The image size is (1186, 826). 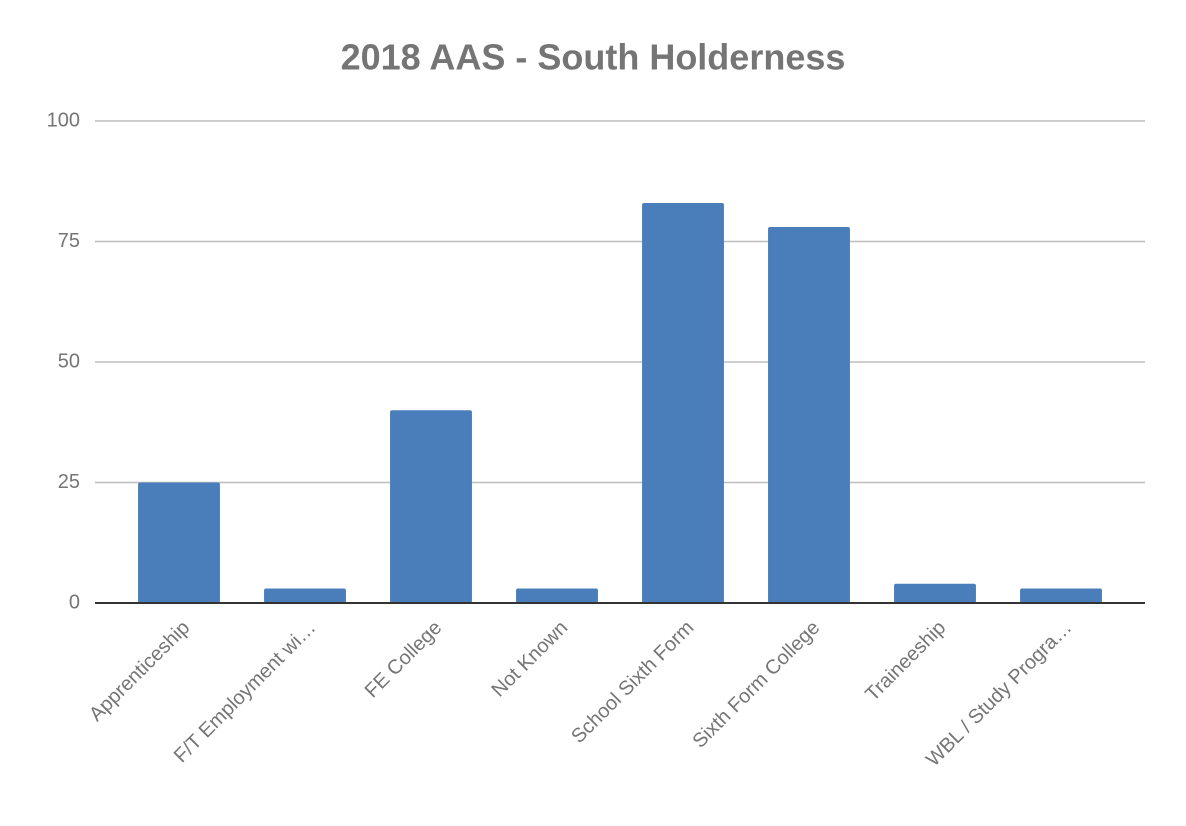 What do you see at coordinates (74, 602) in the screenshot?
I see `y-tick-label: 0` at bounding box center [74, 602].